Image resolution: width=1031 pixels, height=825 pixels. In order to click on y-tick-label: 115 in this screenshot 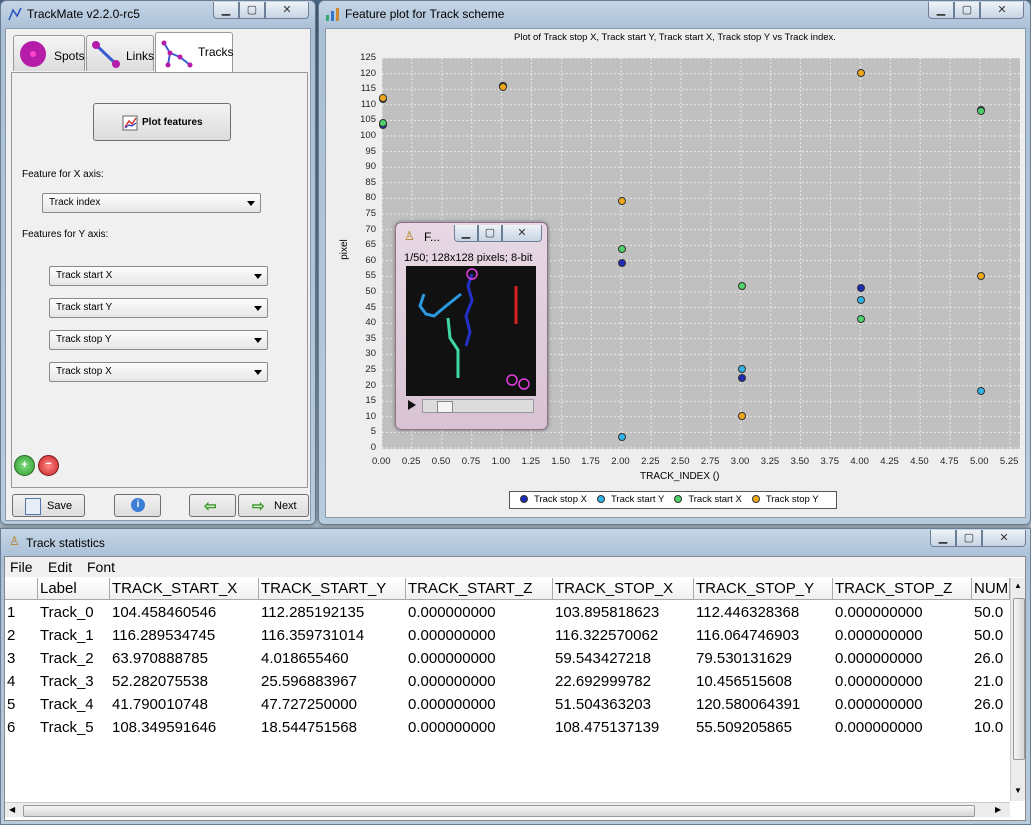, I will do `click(368, 89)`.